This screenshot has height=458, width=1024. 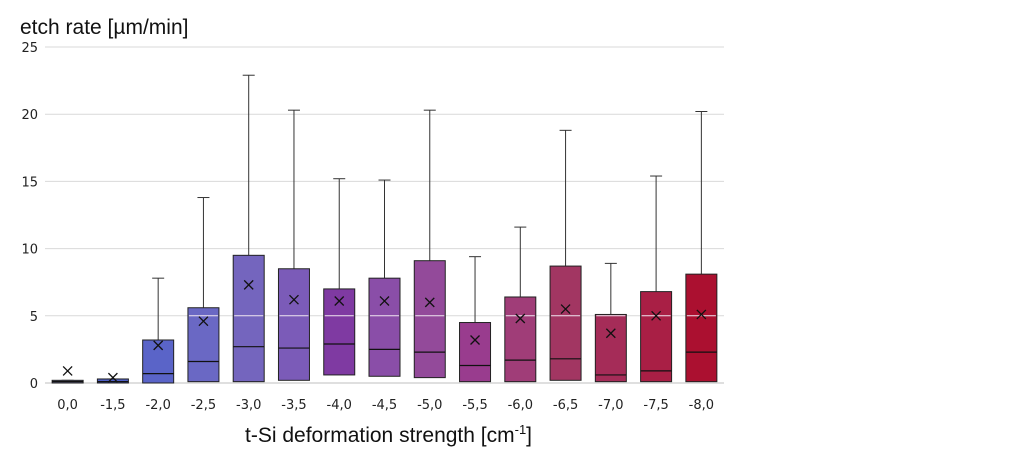 I want to click on x-tick-label: -3,5, so click(x=293, y=405).